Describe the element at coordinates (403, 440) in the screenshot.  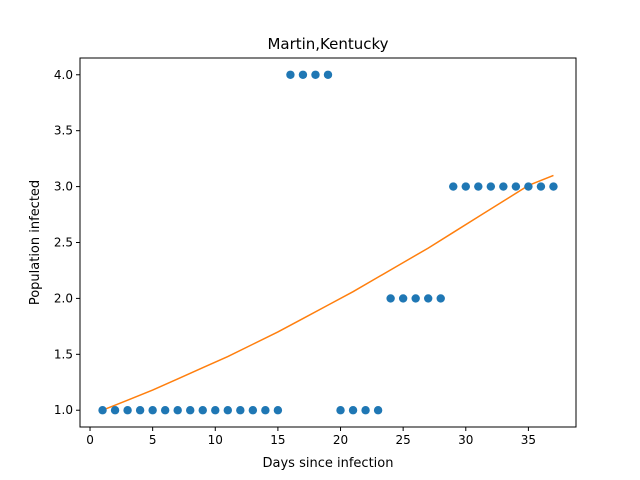
I see `x-tick-label: 25` at that location.